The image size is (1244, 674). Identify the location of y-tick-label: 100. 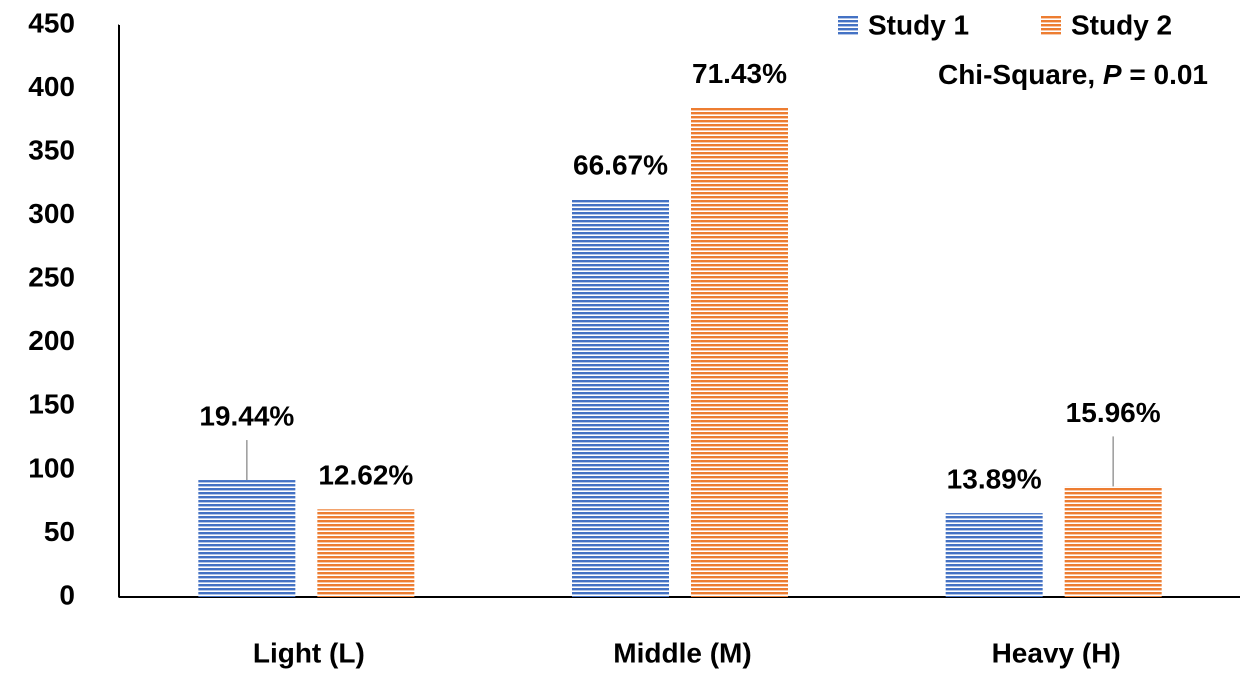
(51, 467).